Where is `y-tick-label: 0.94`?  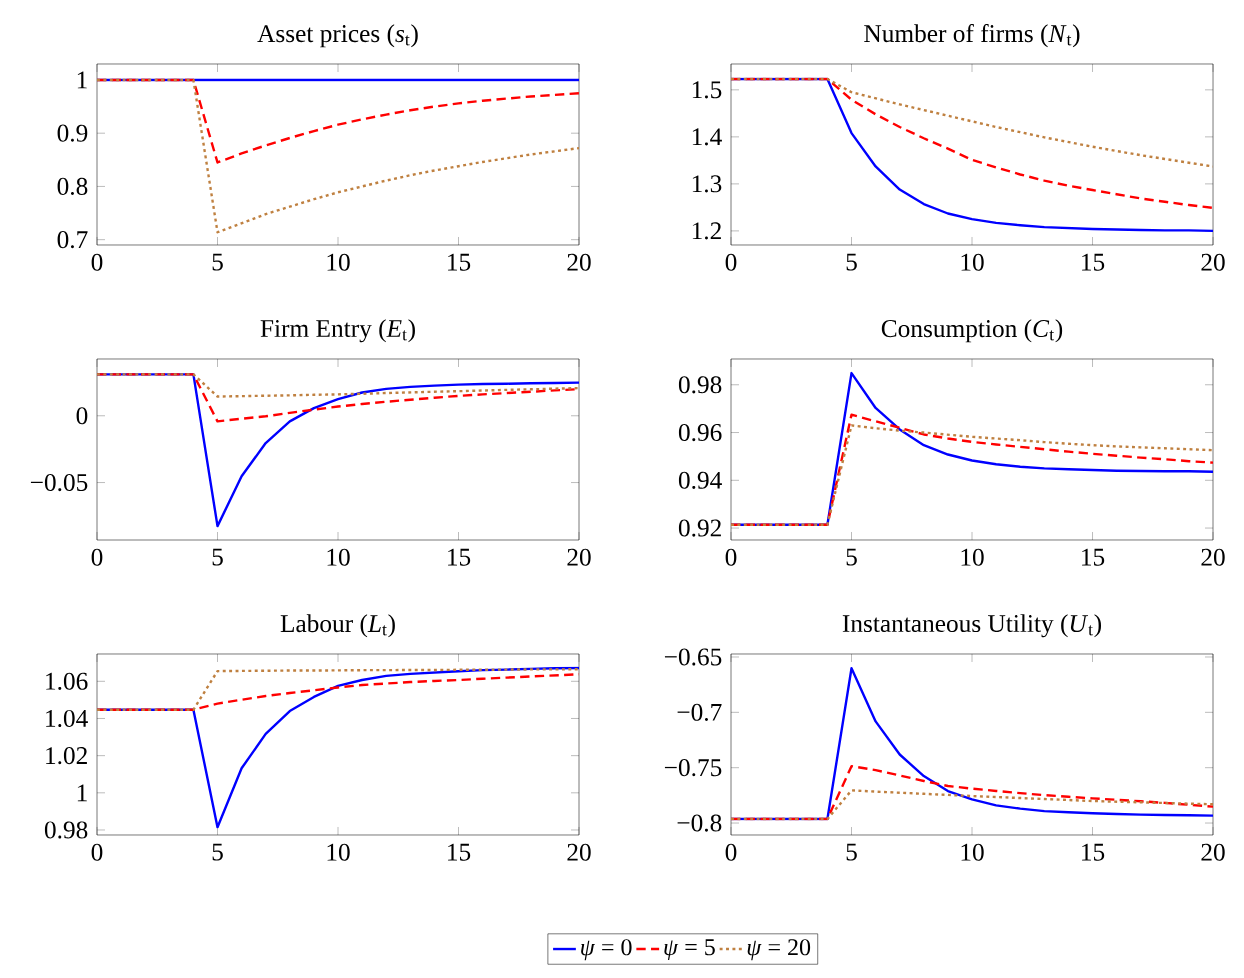 y-tick-label: 0.94 is located at coordinates (700, 480).